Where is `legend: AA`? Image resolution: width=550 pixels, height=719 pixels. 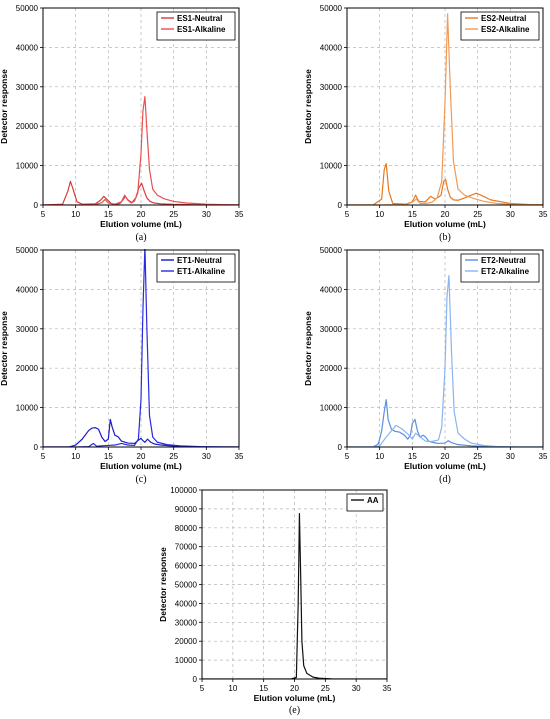
legend: AA is located at coordinates (365, 502).